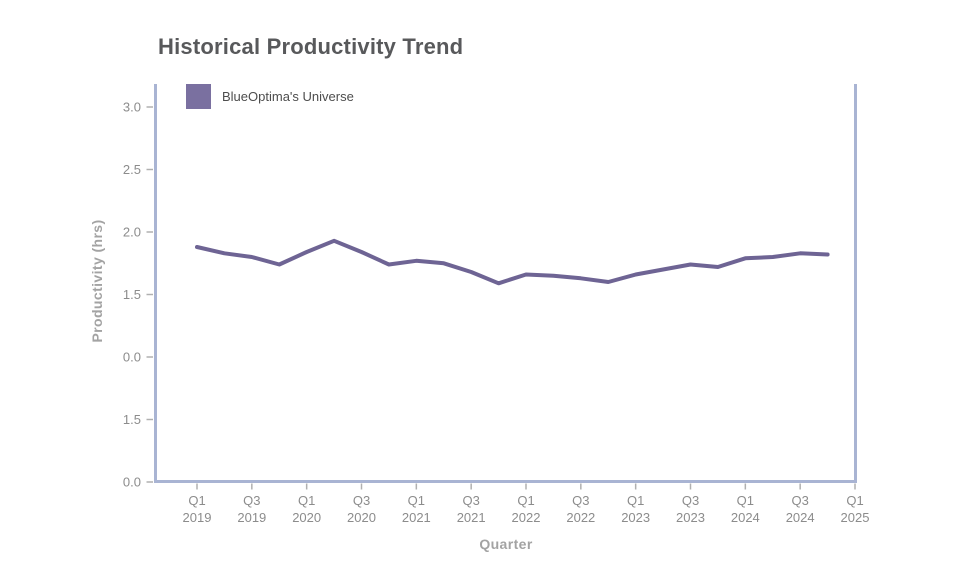 The width and height of the screenshot is (964, 578). What do you see at coordinates (132, 107) in the screenshot?
I see `y-tick-label: 3.0` at bounding box center [132, 107].